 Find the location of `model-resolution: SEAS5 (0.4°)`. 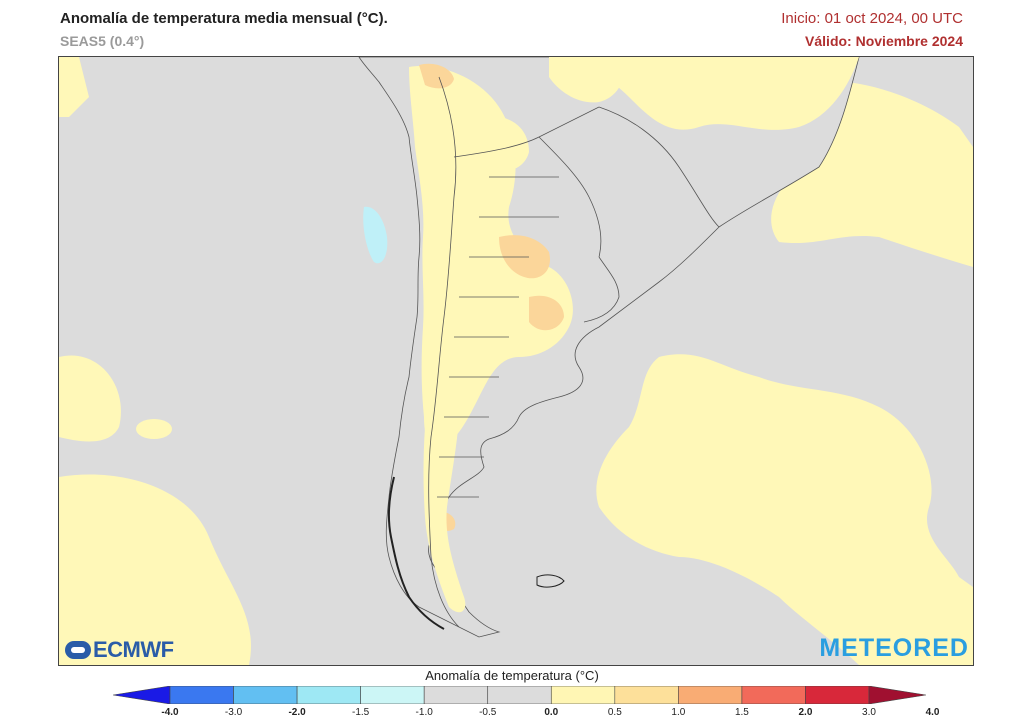

model-resolution: SEAS5 (0.4°) is located at coordinates (102, 41).